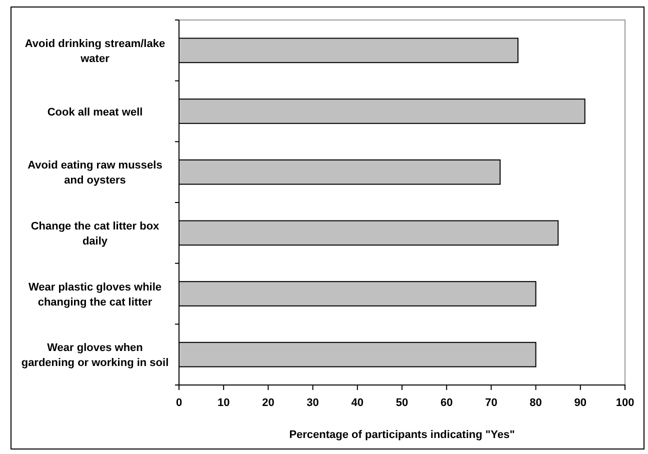 The width and height of the screenshot is (648, 454). I want to click on x-tick-label: 50, so click(402, 402).